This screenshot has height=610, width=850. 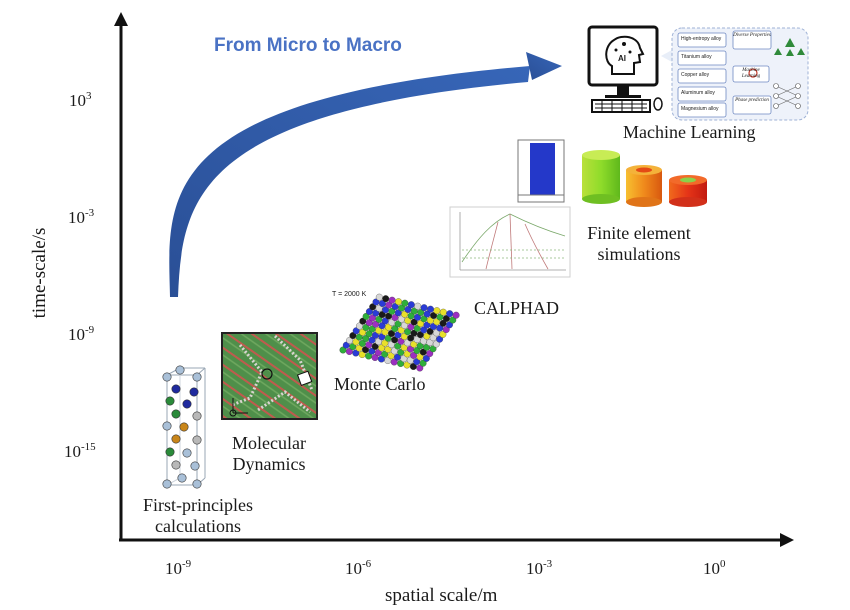 What do you see at coordinates (541, 171) in the screenshot?
I see `fem-column-image` at bounding box center [541, 171].